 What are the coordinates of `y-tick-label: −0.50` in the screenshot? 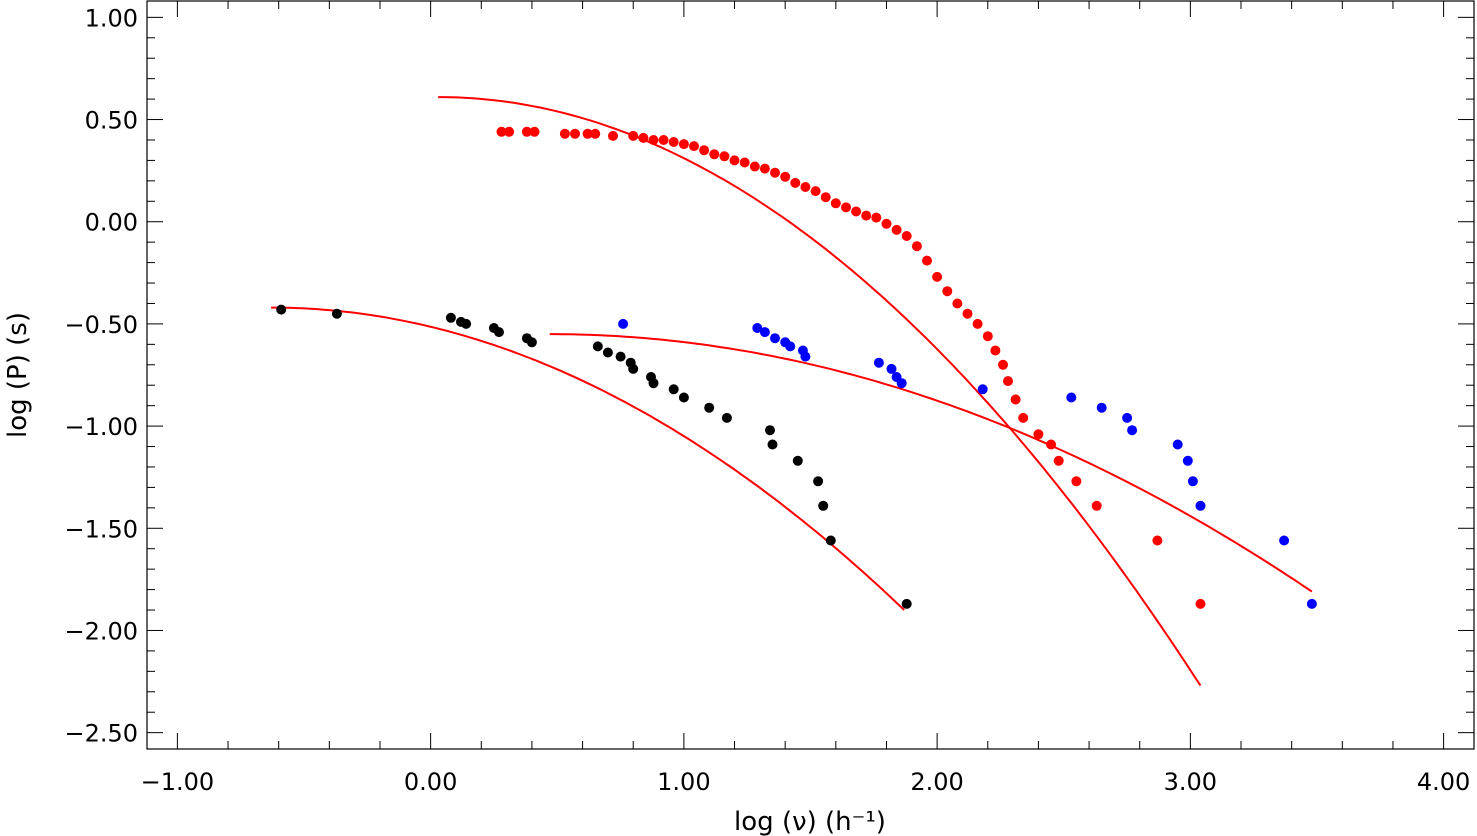 It's located at (101, 325).